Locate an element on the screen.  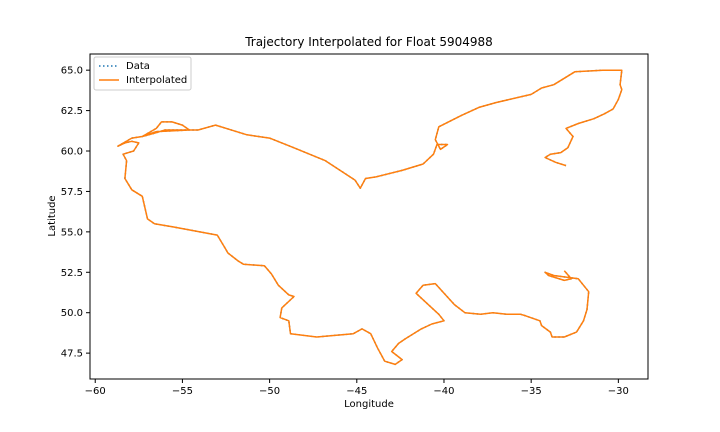
legend: Data Interpolated is located at coordinates (142, 73).